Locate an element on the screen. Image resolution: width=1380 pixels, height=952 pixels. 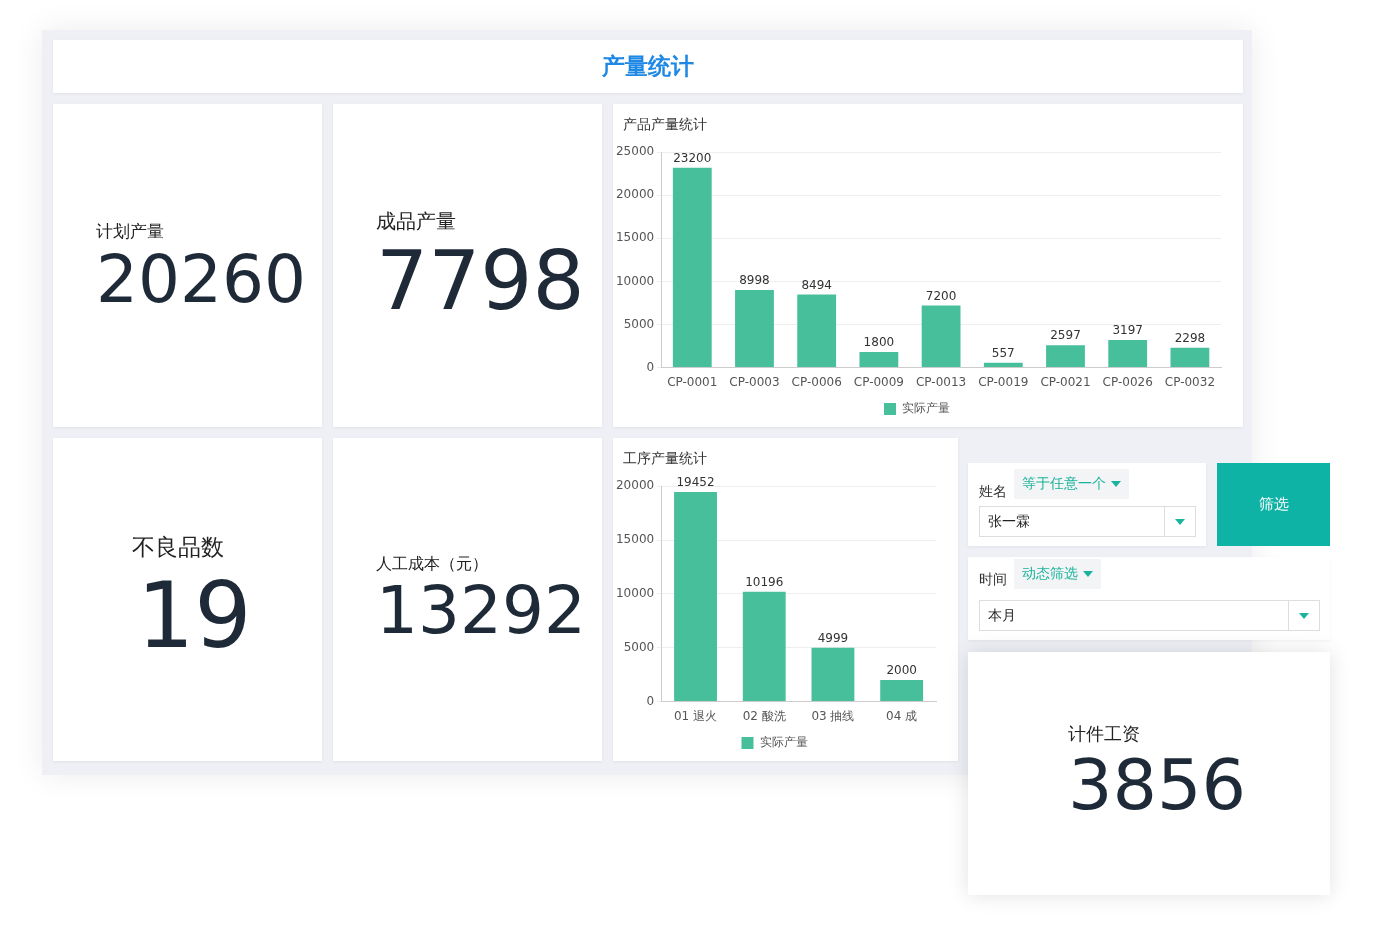
data-label: 7200 is located at coordinates (941, 295).